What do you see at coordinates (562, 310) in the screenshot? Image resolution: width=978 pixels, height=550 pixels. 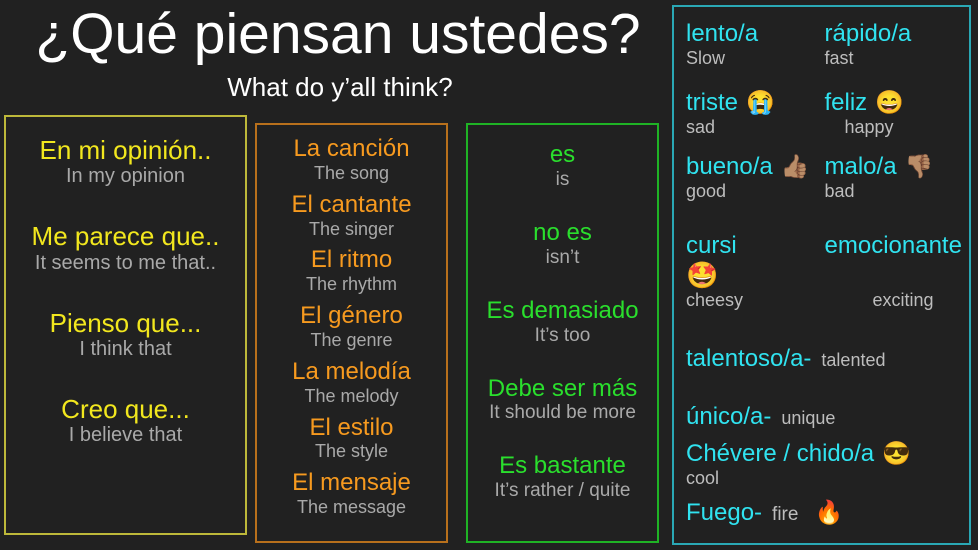 I see `spanish-phrase: Es demasiado` at bounding box center [562, 310].